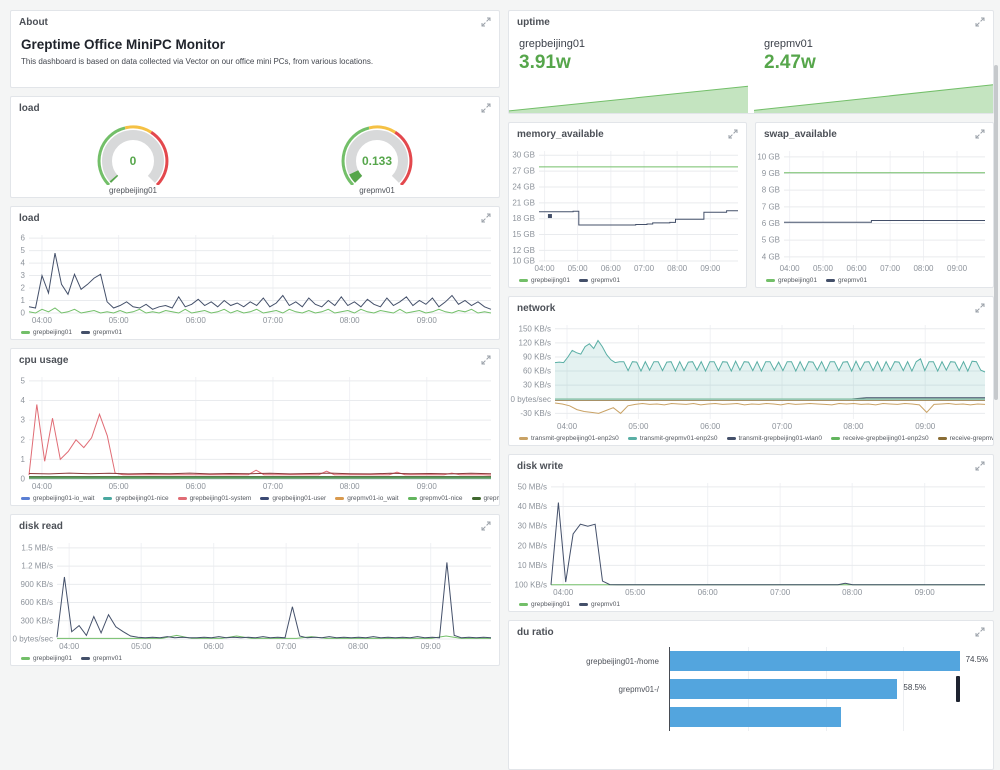 This screenshot has height=770, width=1000. What do you see at coordinates (133, 158) in the screenshot?
I see `gauge-grepbeijing01: 0 grepbeijing01` at bounding box center [133, 158].